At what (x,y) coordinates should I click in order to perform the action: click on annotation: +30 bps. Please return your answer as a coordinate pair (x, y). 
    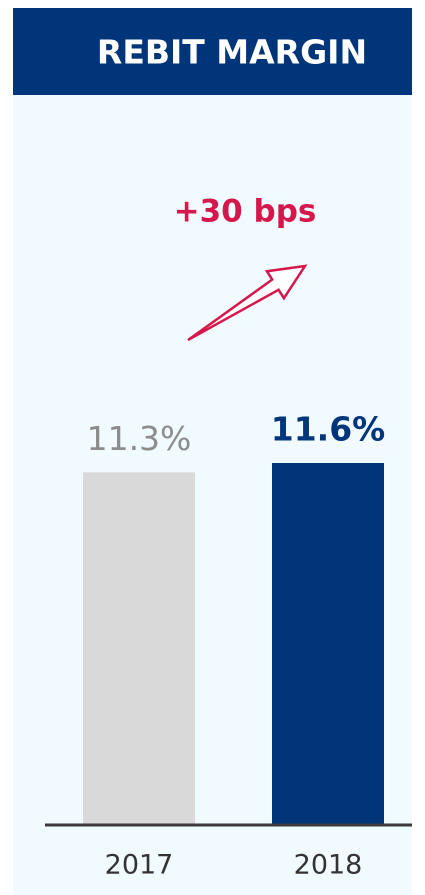
    Looking at the image, I should click on (245, 212).